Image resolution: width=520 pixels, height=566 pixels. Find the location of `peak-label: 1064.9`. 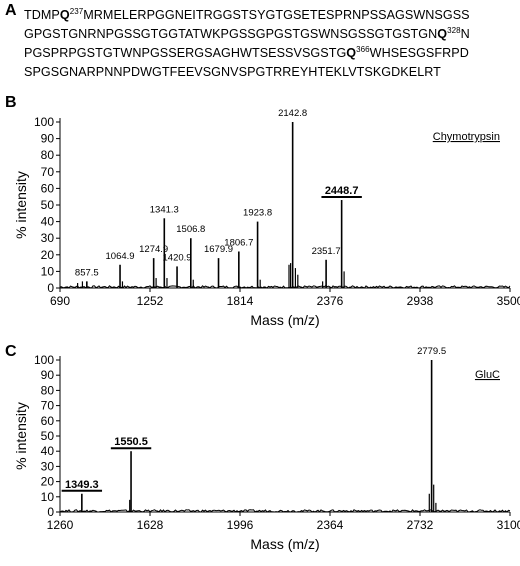

peak-label: 1064.9 is located at coordinates (120, 256).